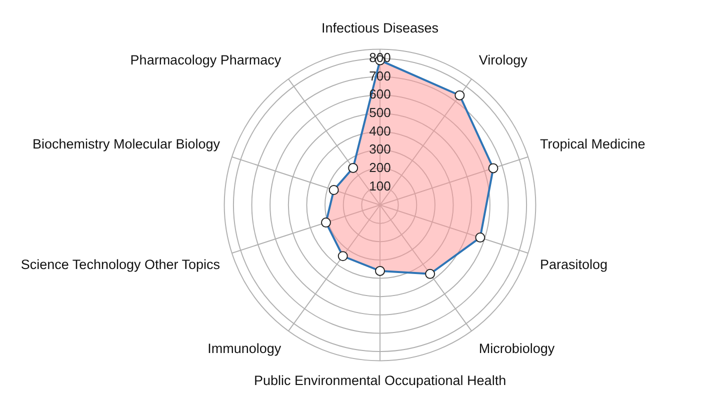 The height and width of the screenshot is (411, 720). I want to click on y-tick-label: 400, so click(380, 130).